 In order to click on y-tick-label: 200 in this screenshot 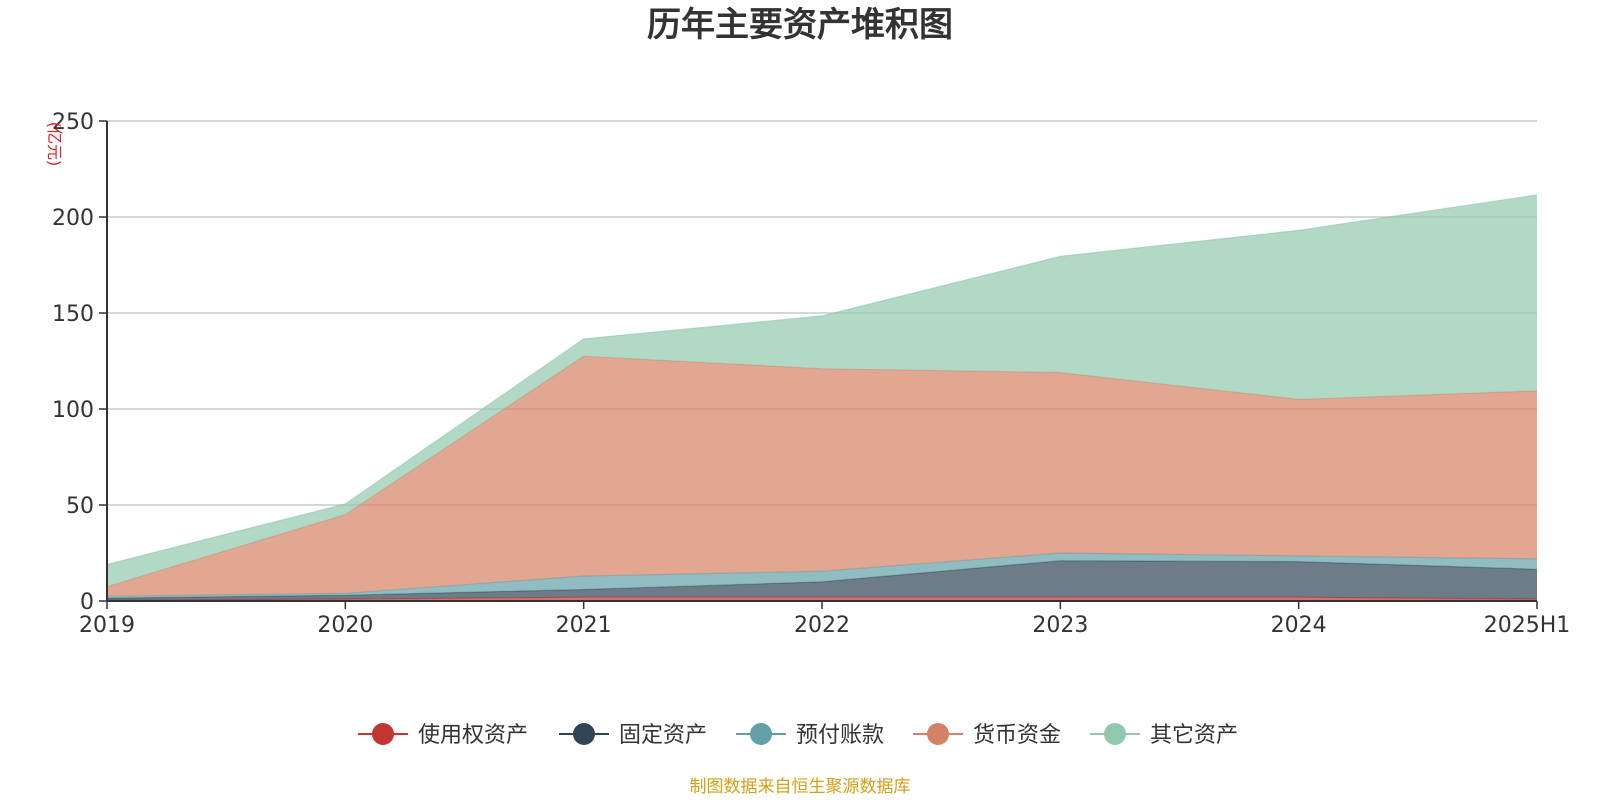, I will do `click(73, 218)`.